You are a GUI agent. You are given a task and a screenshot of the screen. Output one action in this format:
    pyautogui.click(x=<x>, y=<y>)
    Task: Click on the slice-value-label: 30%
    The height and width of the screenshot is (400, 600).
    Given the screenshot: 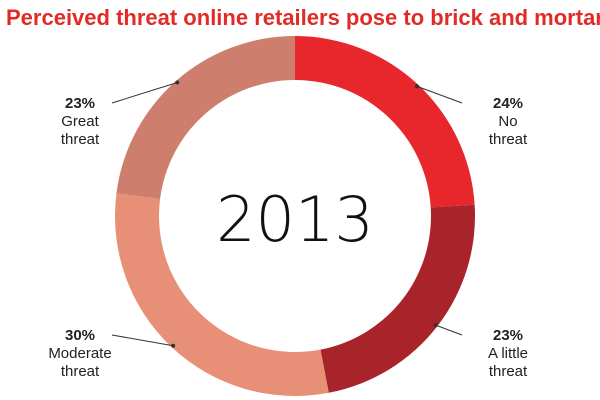 What is the action you would take?
    pyautogui.click(x=80, y=335)
    